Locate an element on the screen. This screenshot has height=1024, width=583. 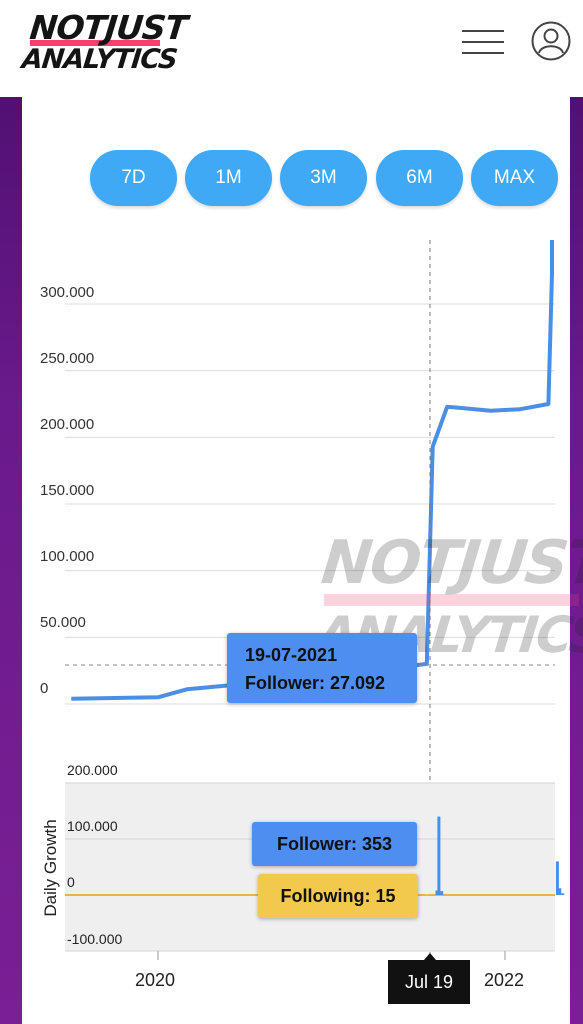
range-button-max: MAX is located at coordinates (514, 178).